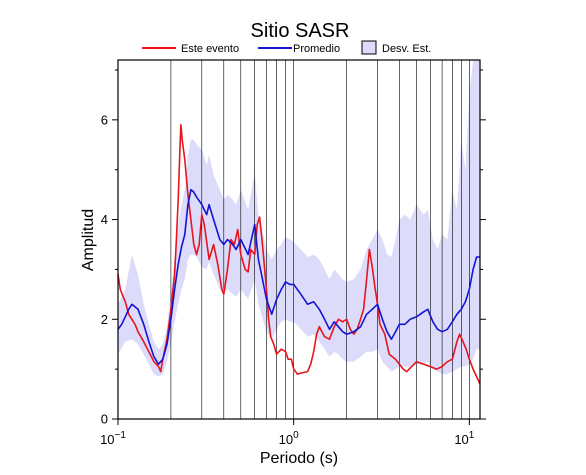 The width and height of the screenshot is (586, 475). I want to click on x-axis-title: Periodo (s), so click(299, 458).